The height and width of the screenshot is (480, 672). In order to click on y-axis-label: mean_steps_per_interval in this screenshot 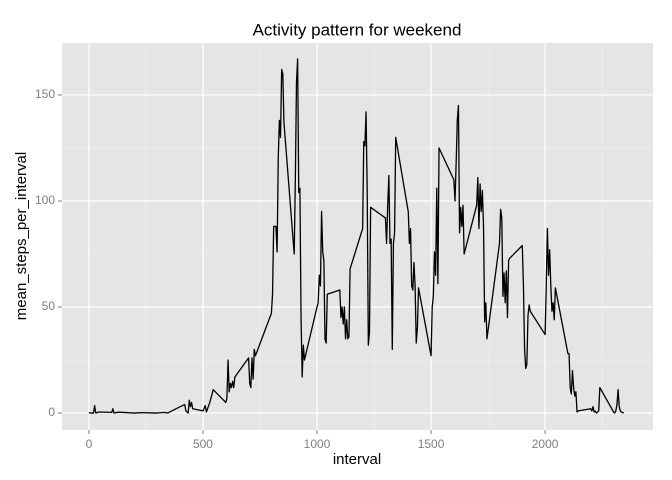, I will do `click(21, 236)`.